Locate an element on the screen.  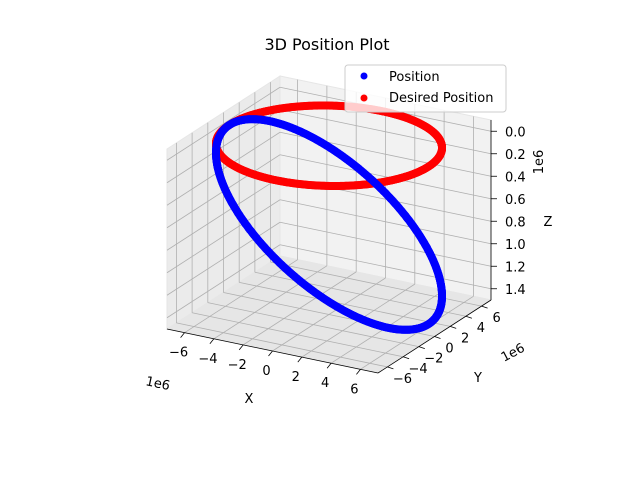
legend: Position Desired Position is located at coordinates (425, 88).